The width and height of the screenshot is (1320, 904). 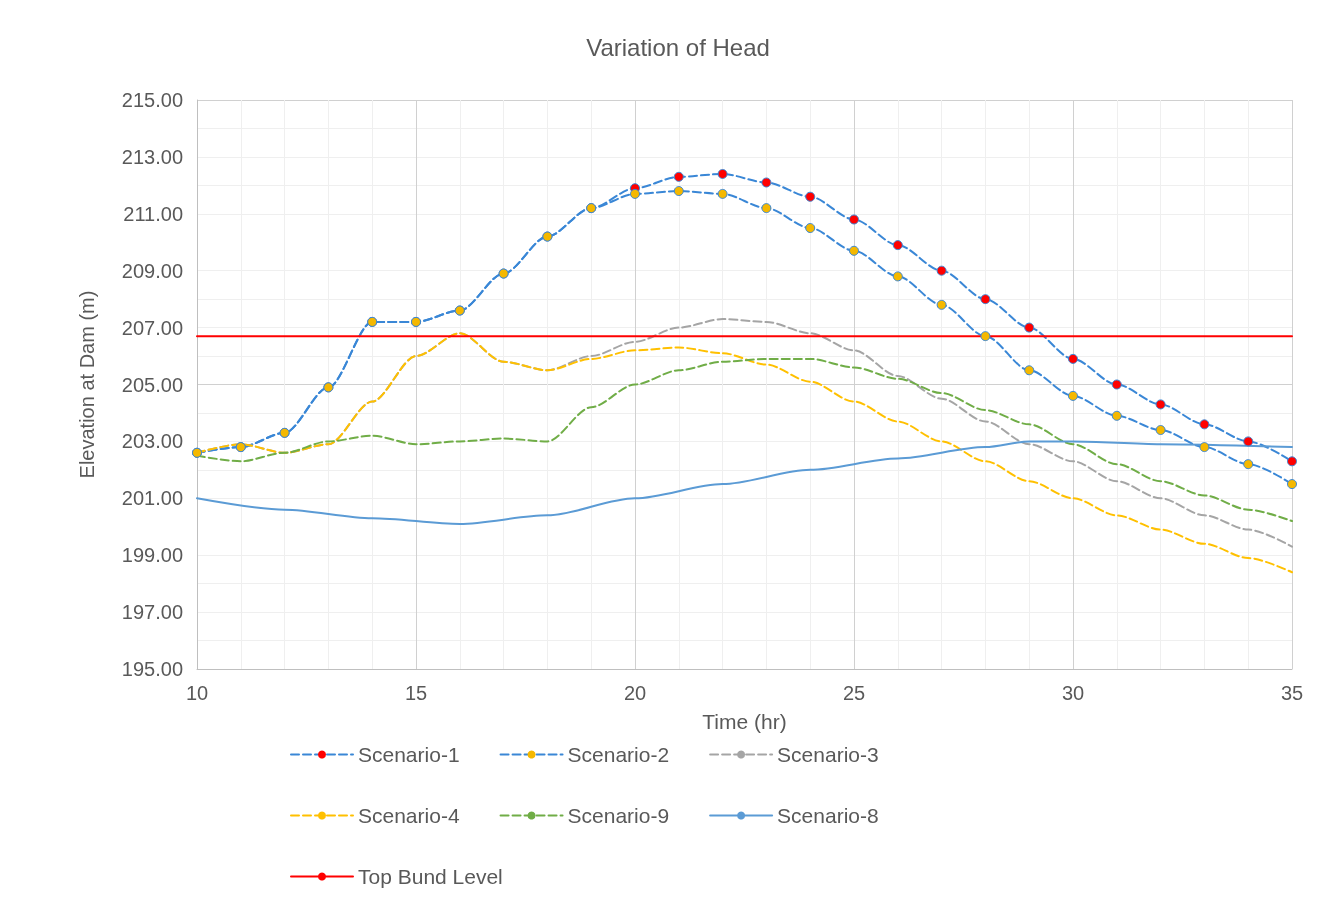 I want to click on x-tick-label: 30, so click(x=1073, y=693).